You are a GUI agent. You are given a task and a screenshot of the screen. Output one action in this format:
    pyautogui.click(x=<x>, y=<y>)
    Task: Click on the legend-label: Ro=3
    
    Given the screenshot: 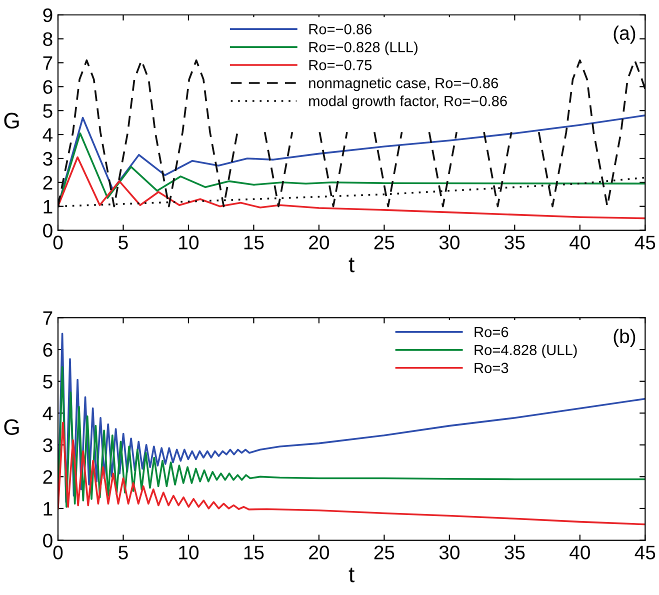 What is the action you would take?
    pyautogui.click(x=491, y=368)
    